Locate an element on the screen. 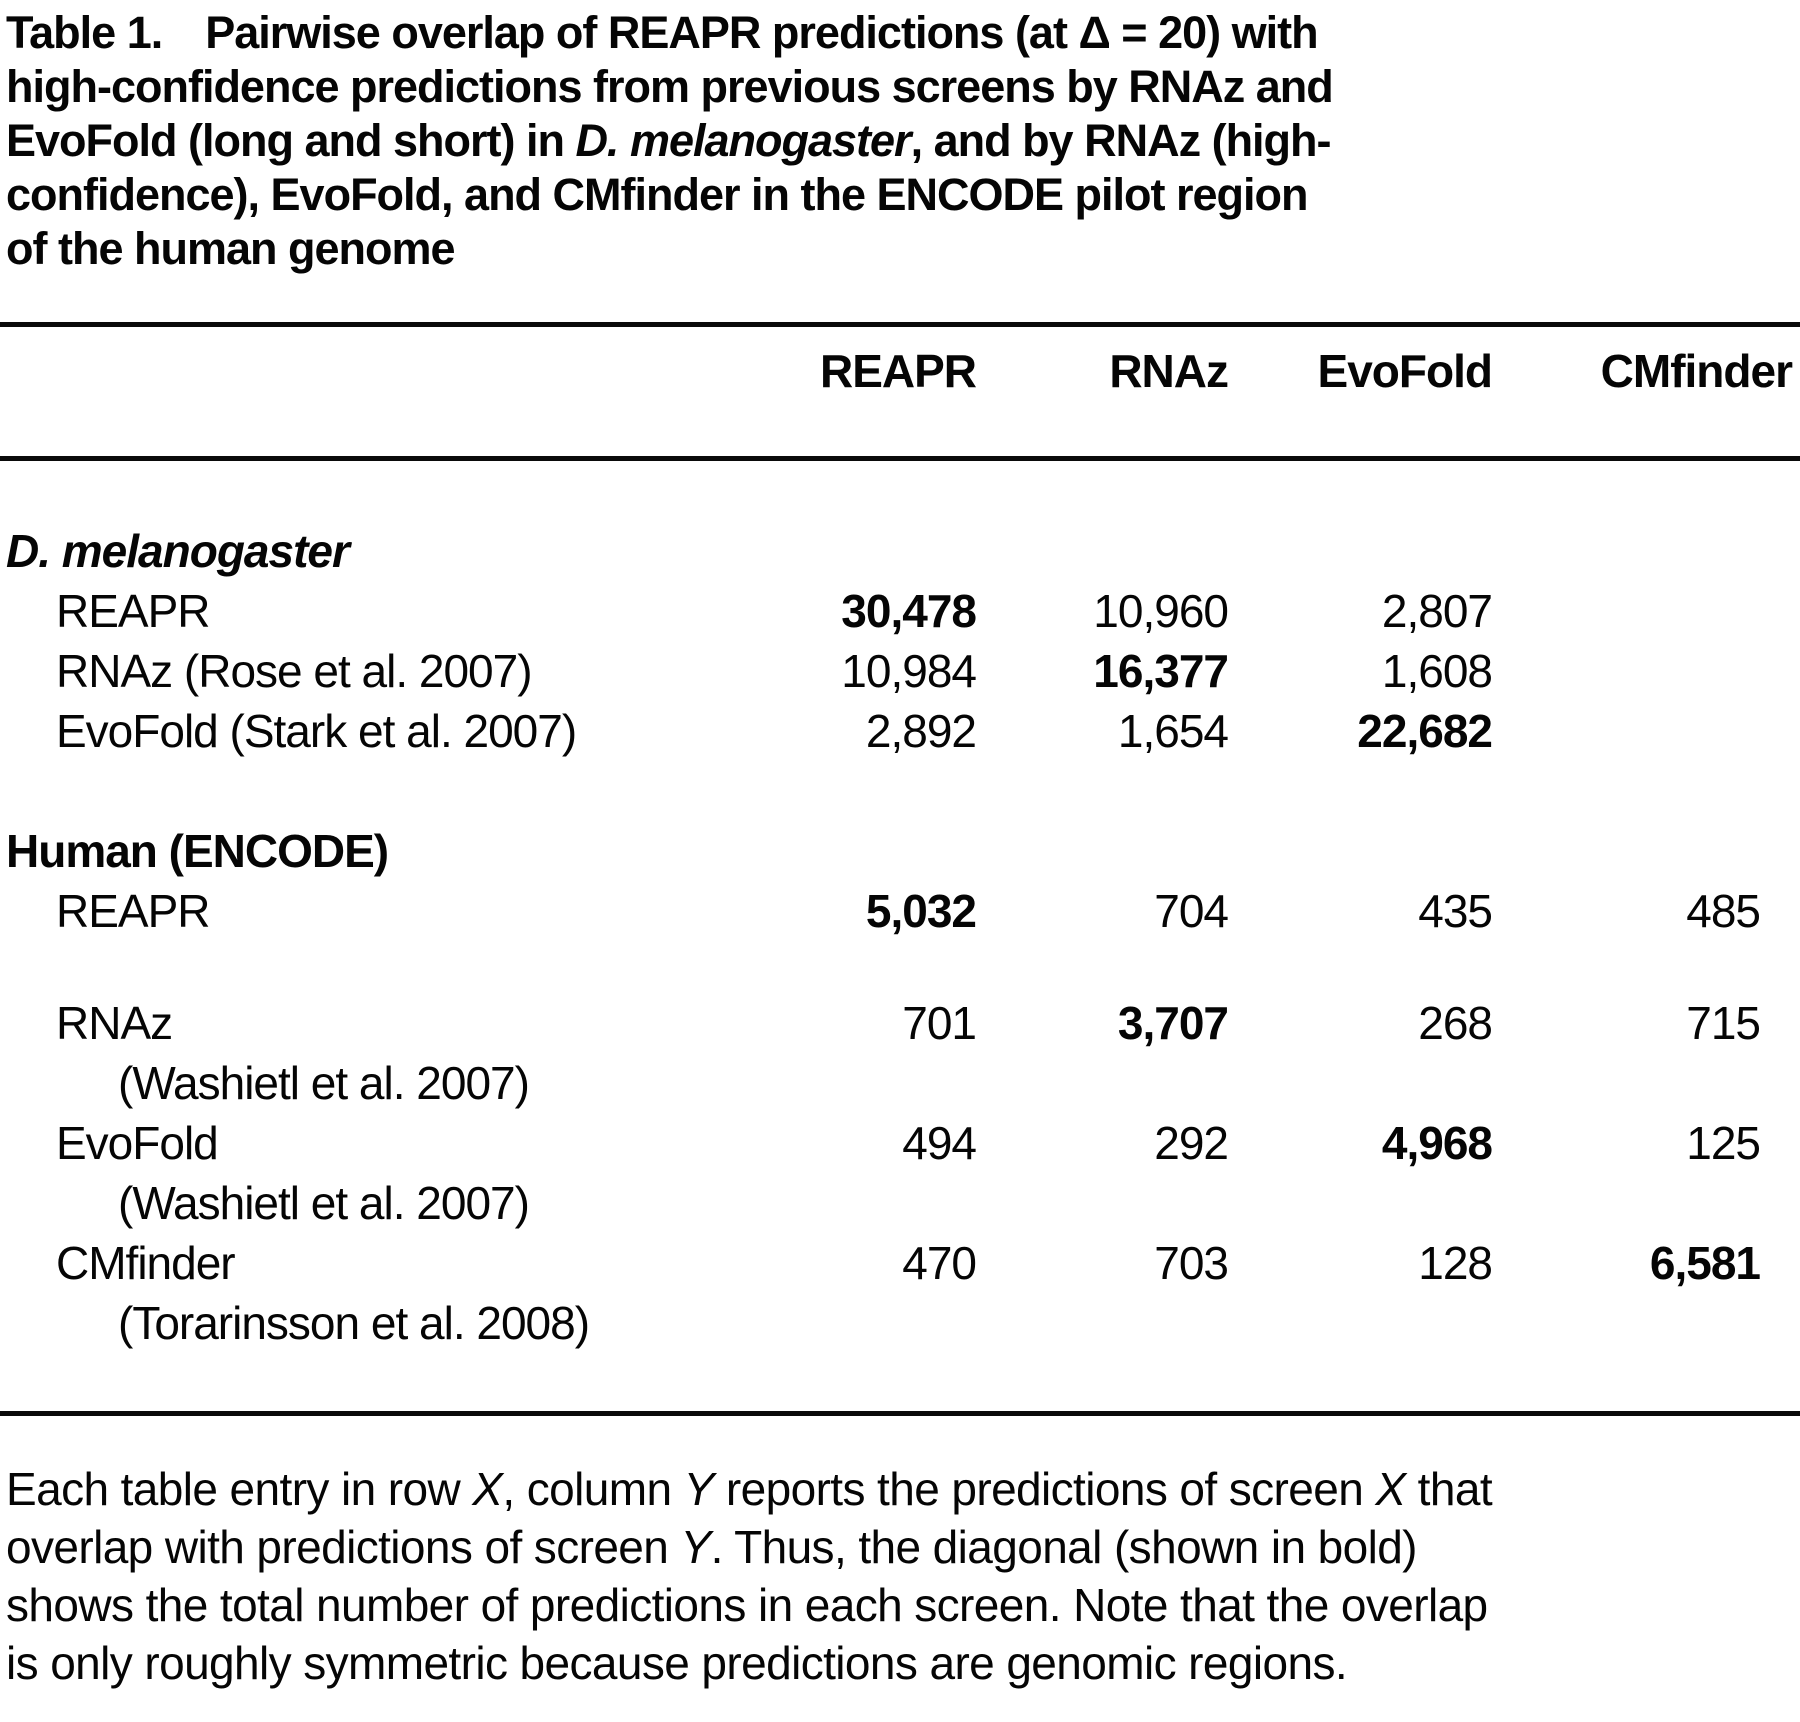 The width and height of the screenshot is (1800, 1722). column-header-reapr: REAPR is located at coordinates (898, 371).